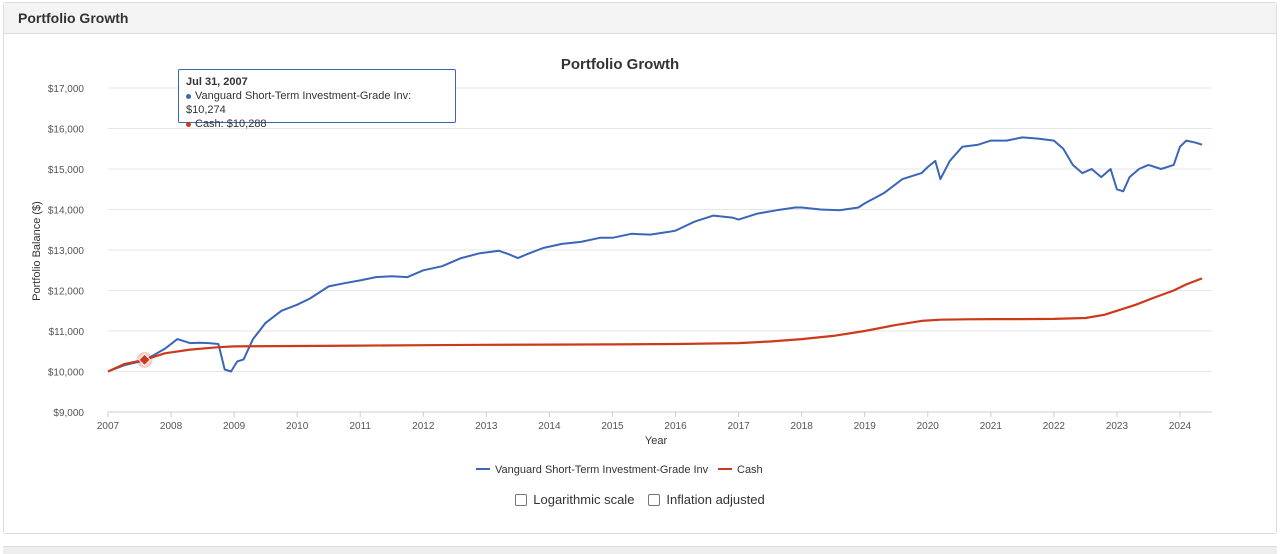  I want to click on x-tick-label: 2007, so click(108, 426).